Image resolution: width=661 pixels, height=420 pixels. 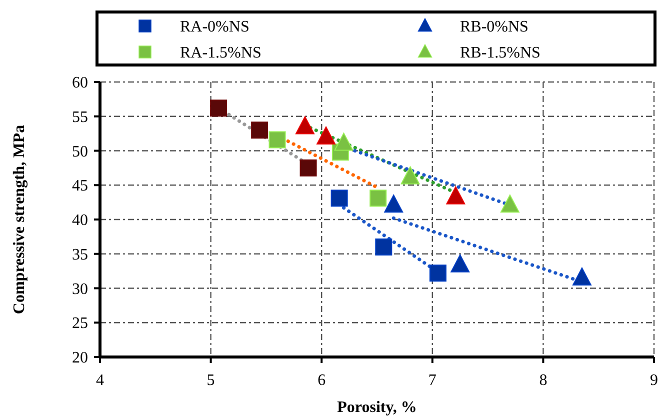 I want to click on y-axis-title: Compressive strength, MPa, so click(x=19, y=219).